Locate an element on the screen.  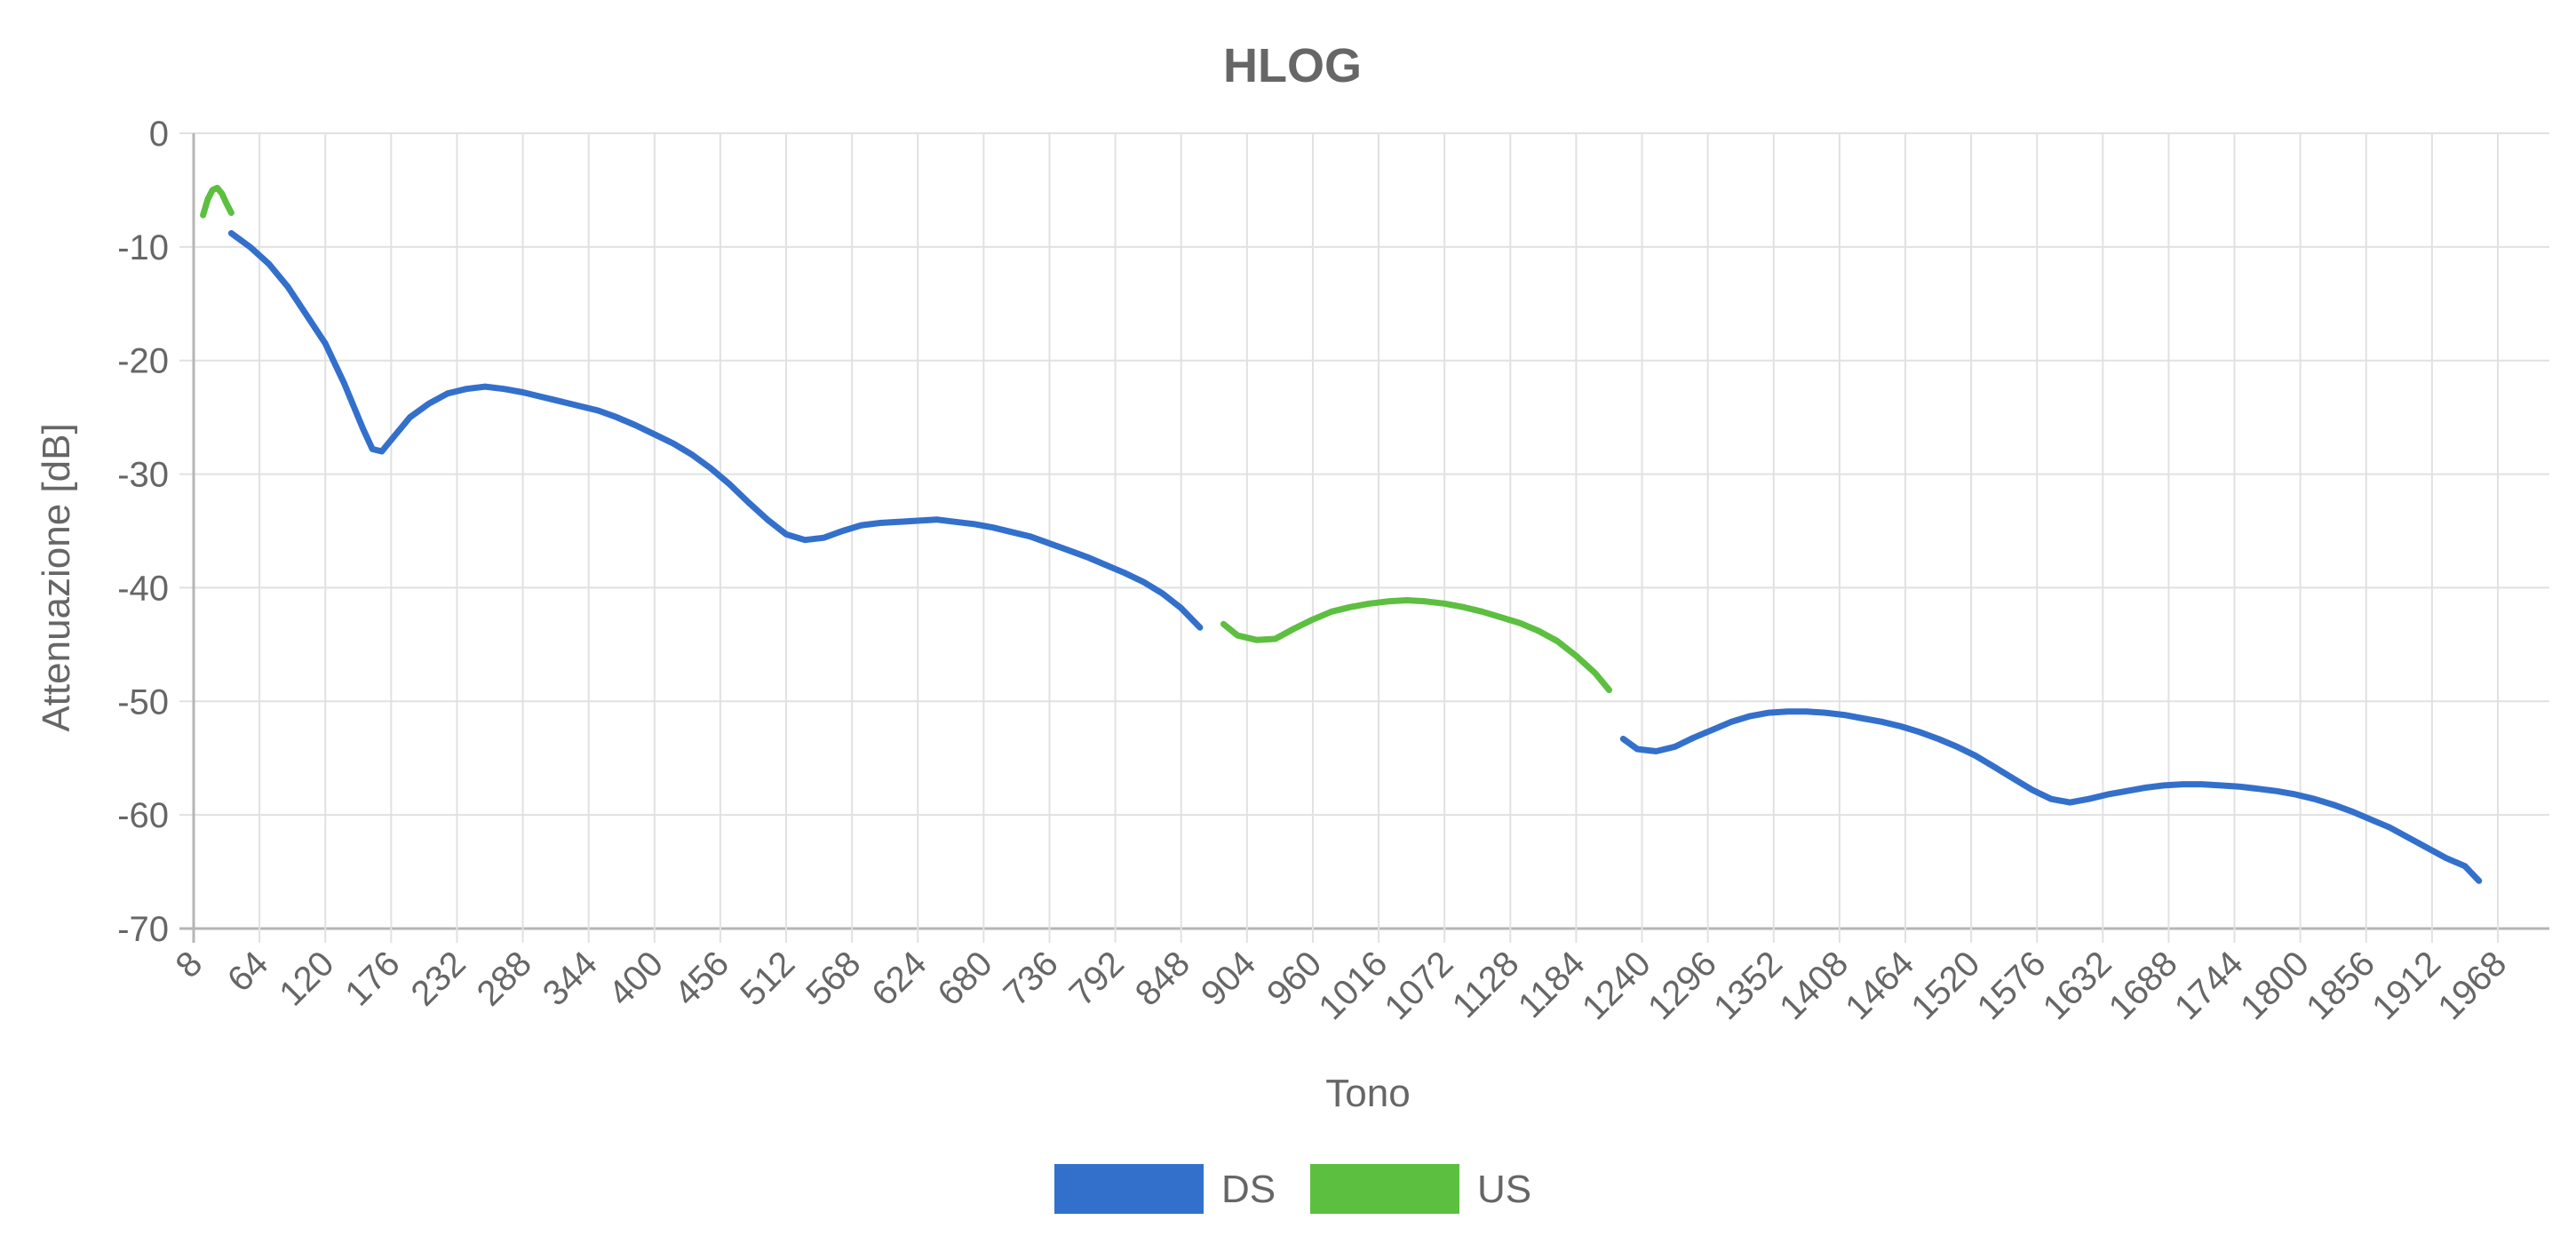
y-tick-label: -50 is located at coordinates (143, 702).